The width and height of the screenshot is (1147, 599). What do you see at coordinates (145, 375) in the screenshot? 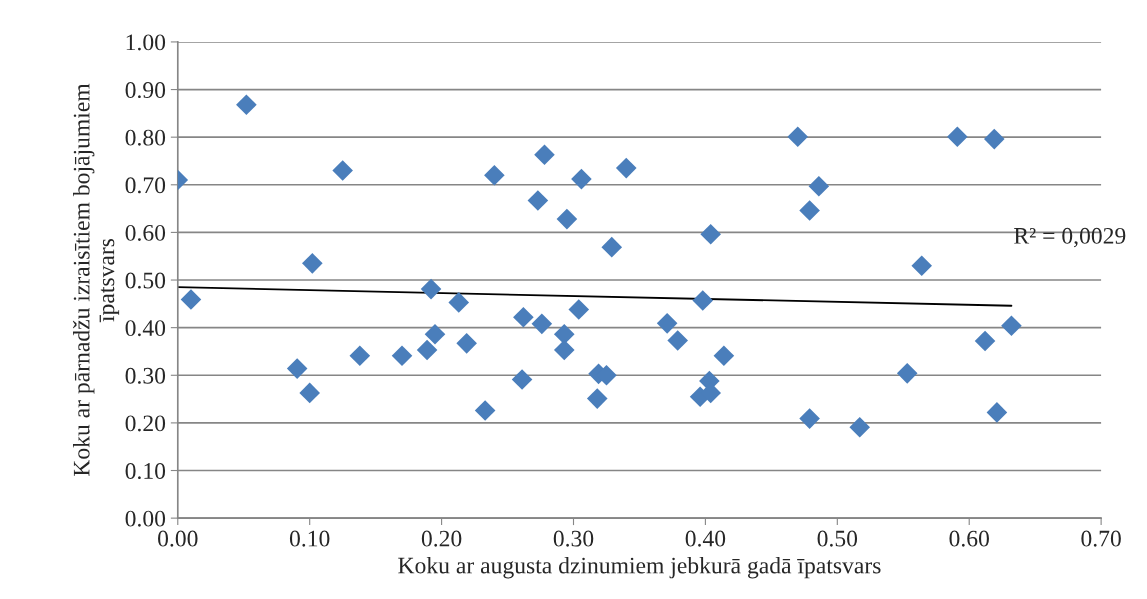
I see `y-tick-label: 0.30` at bounding box center [145, 375].